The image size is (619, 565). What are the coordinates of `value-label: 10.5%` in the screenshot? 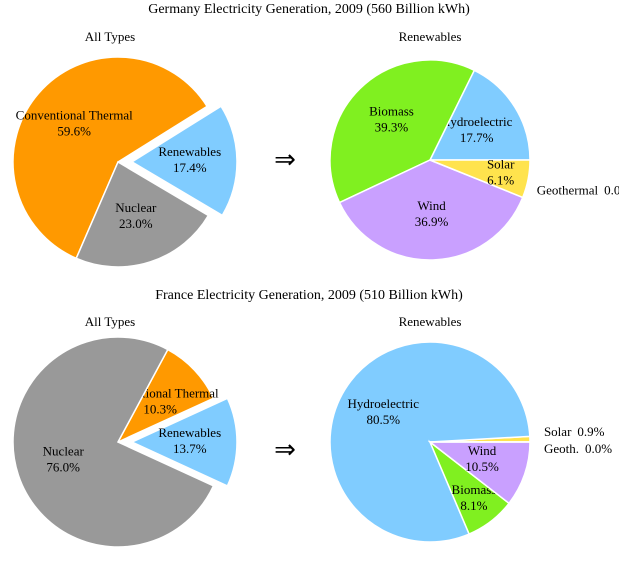 It's located at (482, 466).